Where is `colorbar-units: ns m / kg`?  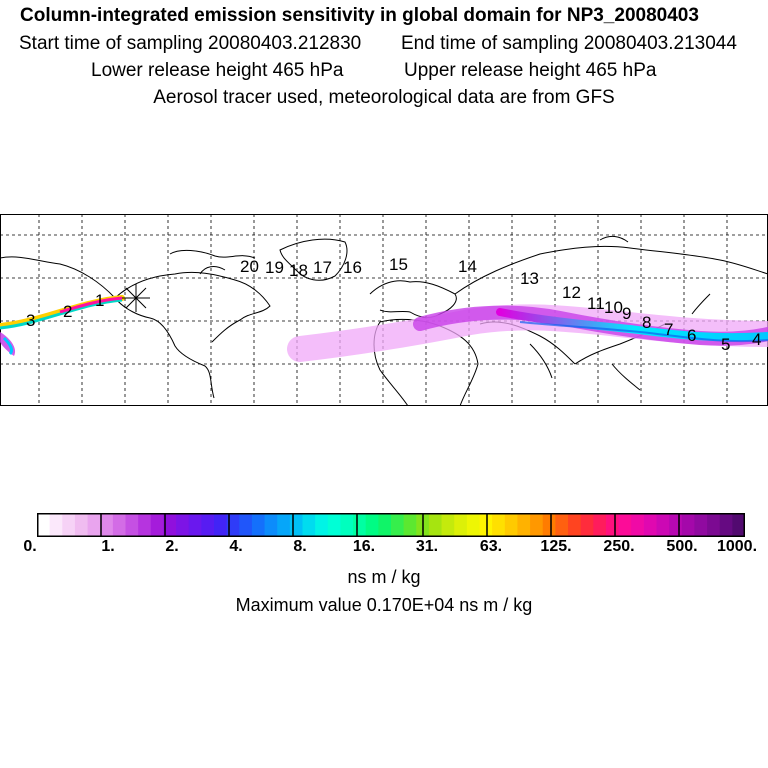
colorbar-units: ns m / kg is located at coordinates (384, 577).